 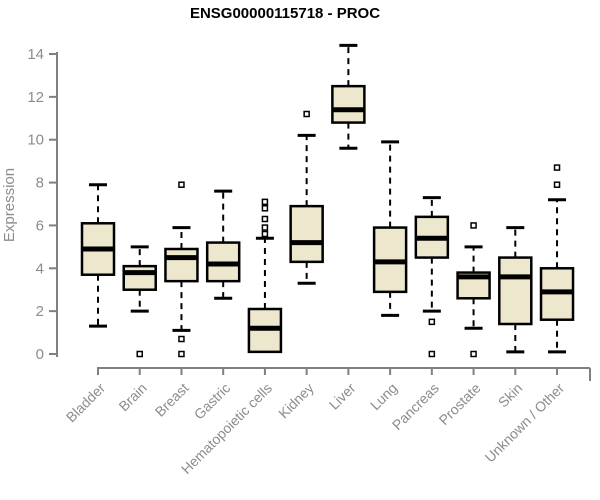 What do you see at coordinates (432, 277) in the screenshot?
I see `boxplot-pancreas` at bounding box center [432, 277].